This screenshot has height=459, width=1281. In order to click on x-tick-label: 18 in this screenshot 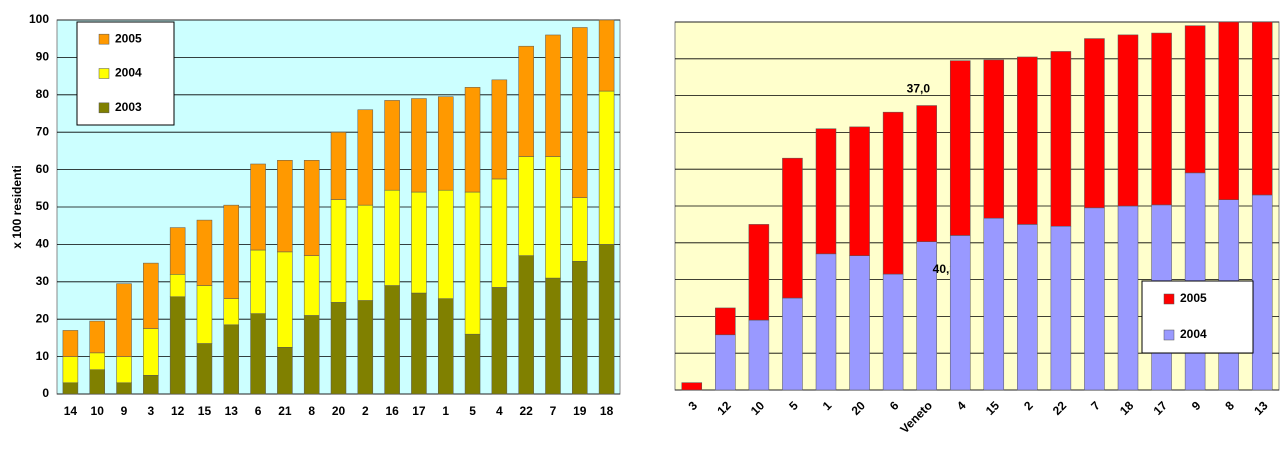, I will do `click(607, 411)`.